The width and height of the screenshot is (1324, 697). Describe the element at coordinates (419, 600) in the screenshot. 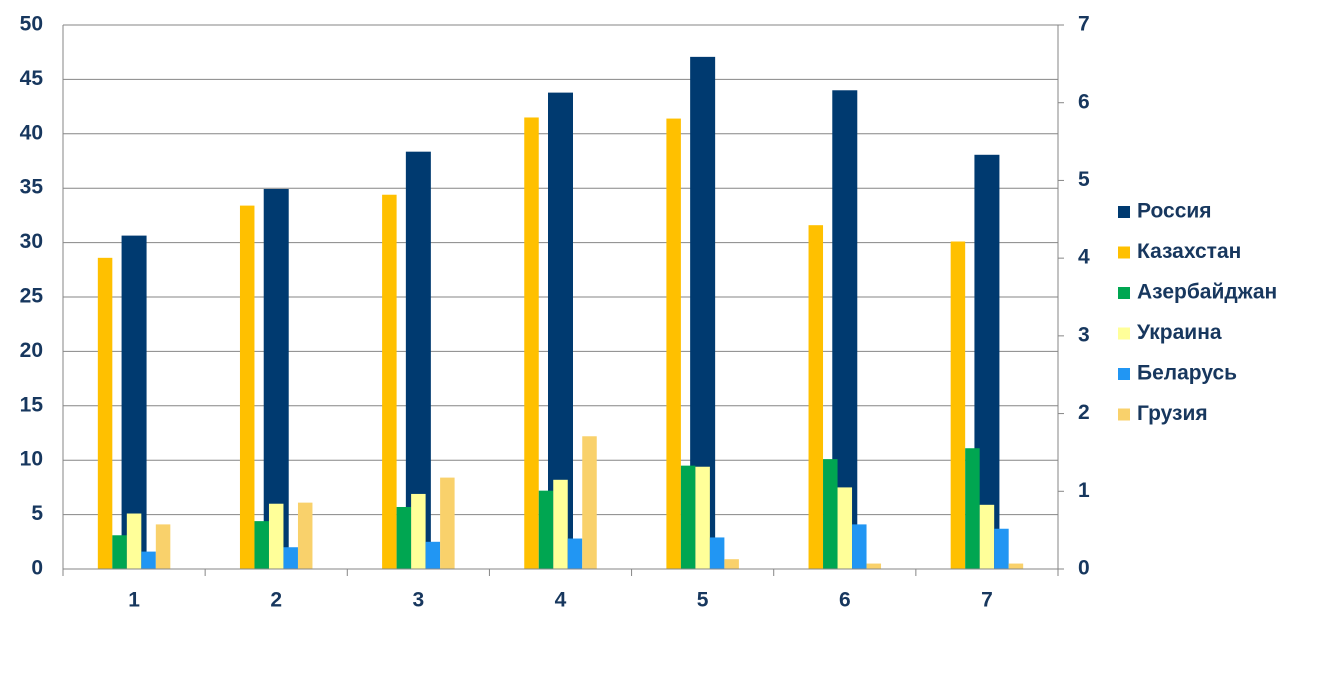

I see `x-tick-label: 3` at that location.